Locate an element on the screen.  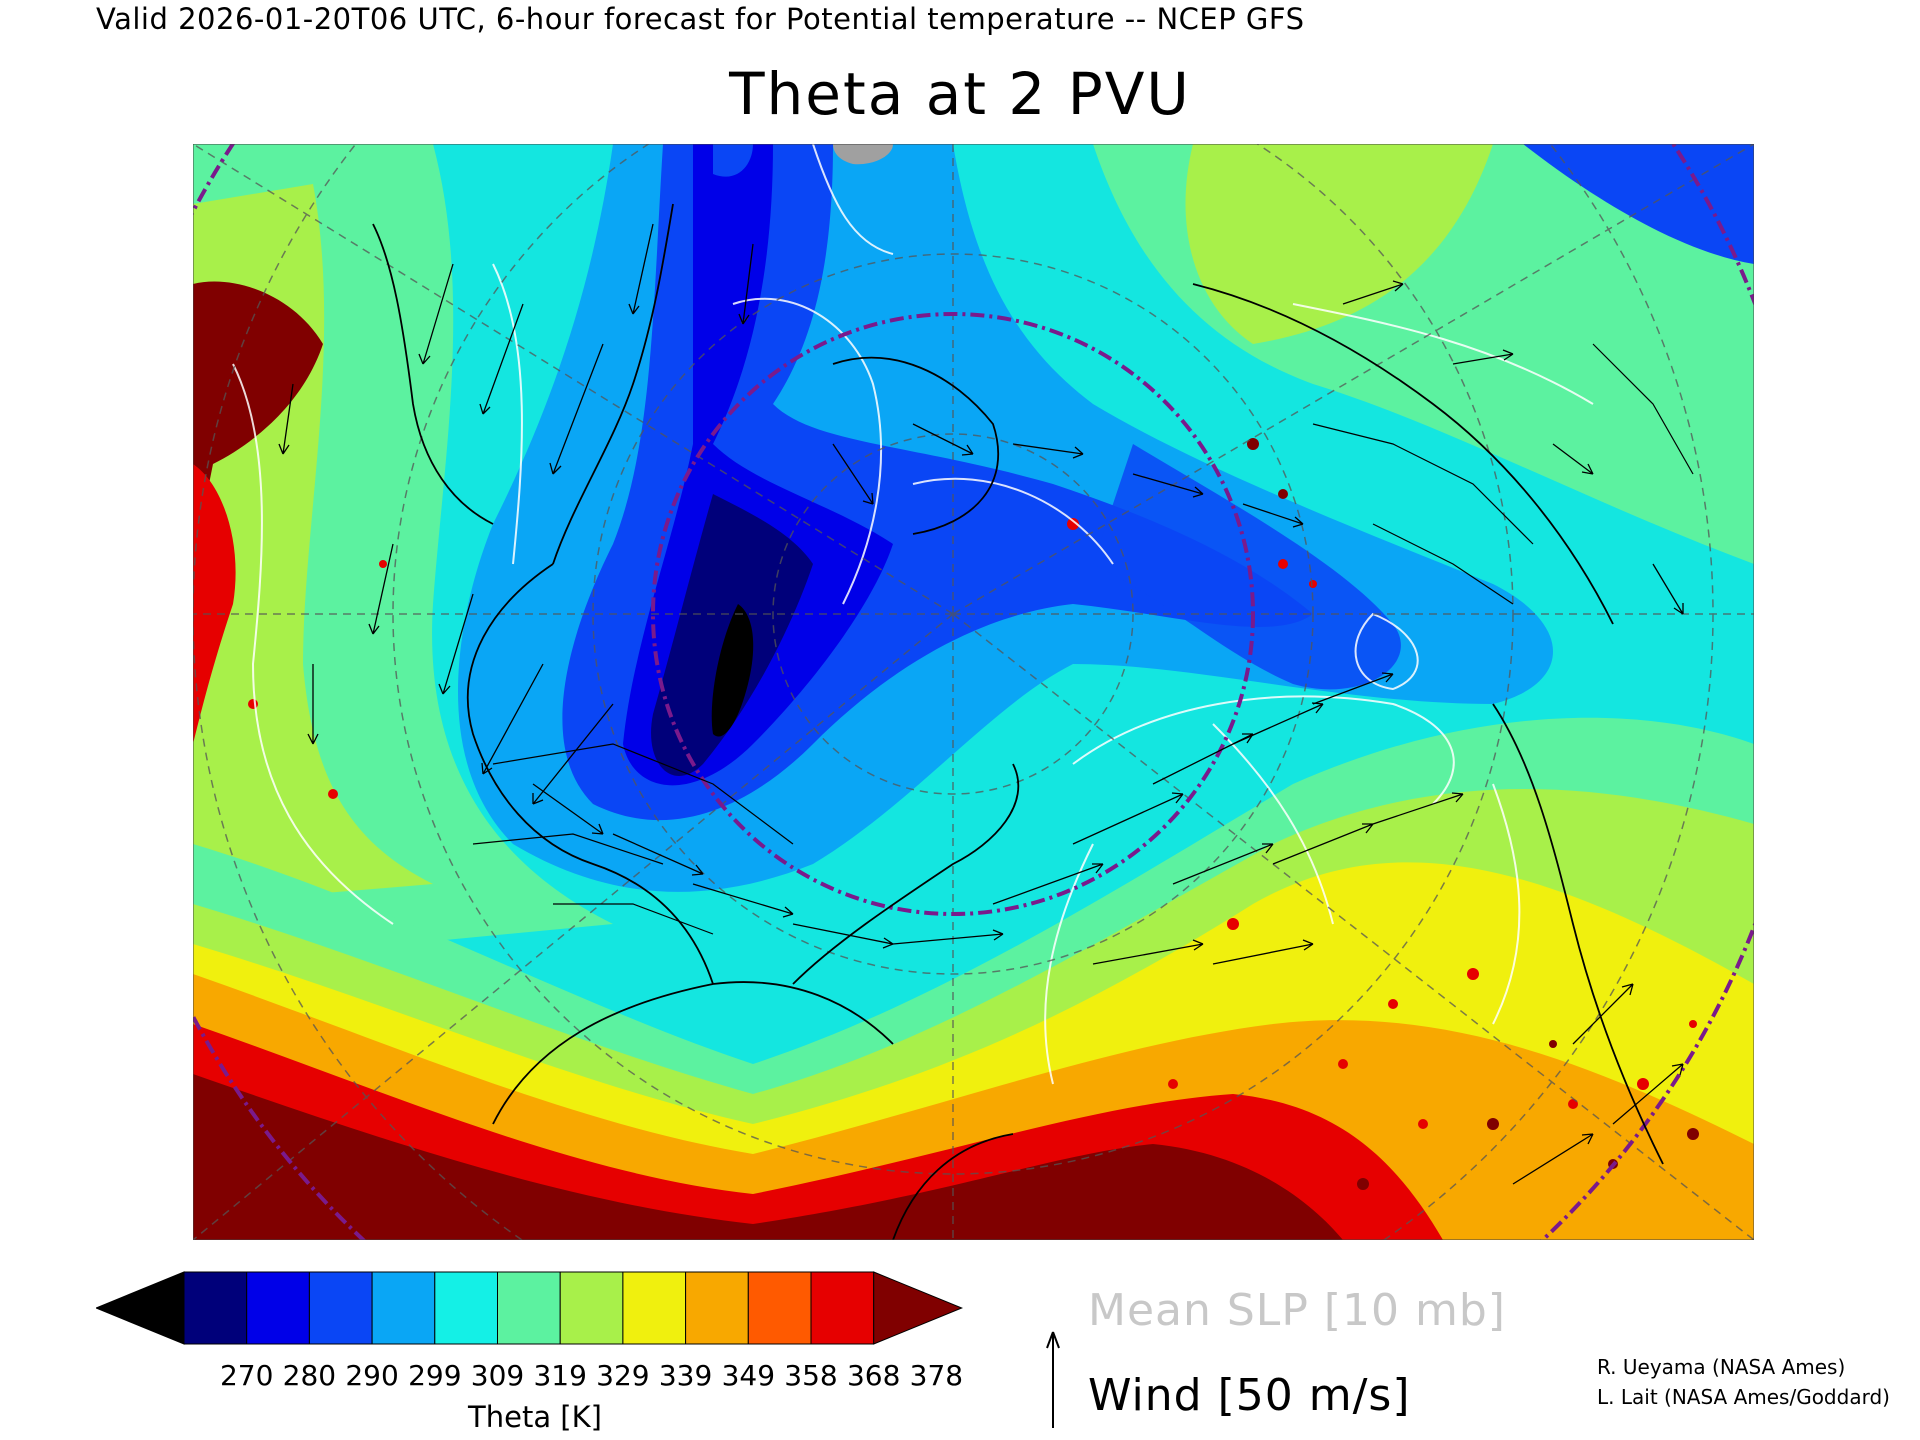
colorbar-tick-label: 319 is located at coordinates (560, 1375).